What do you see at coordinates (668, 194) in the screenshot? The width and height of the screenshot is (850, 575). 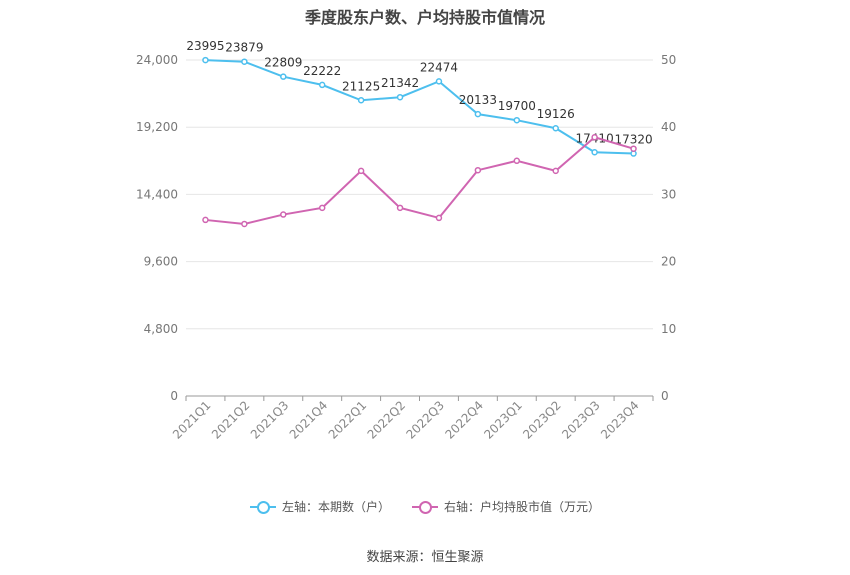 I see `y-right-tick-label: 30` at bounding box center [668, 194].